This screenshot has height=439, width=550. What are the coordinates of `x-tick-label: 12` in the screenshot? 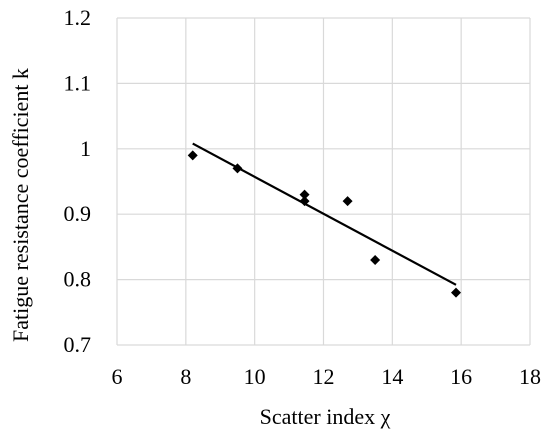 It's located at (324, 376).